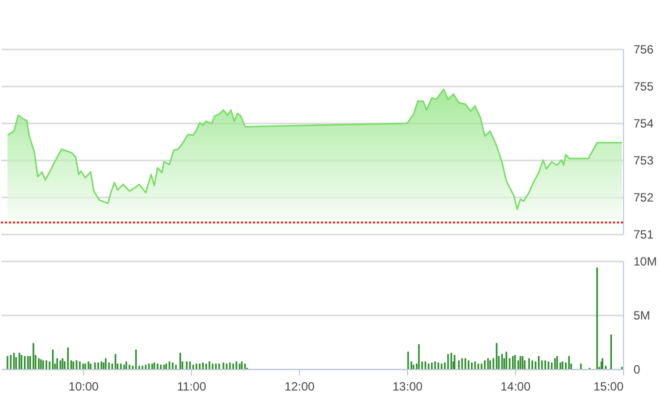  Describe the element at coordinates (644, 123) in the screenshot. I see `y-tick-label: 754` at that location.